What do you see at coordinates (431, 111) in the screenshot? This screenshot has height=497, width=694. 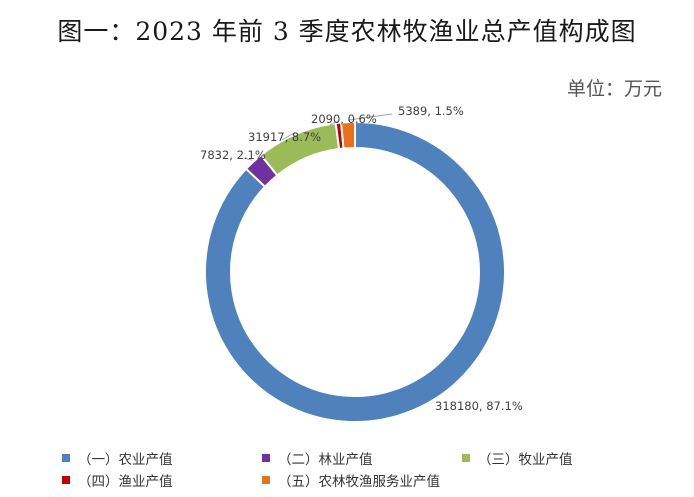 I see `data-label-5: 5389, 1.5%` at bounding box center [431, 111].